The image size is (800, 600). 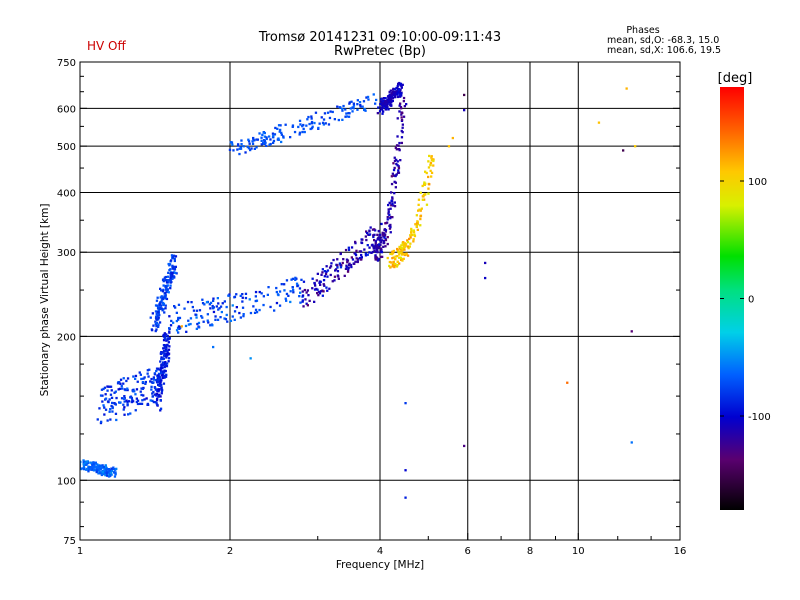 I want to click on isolated-data-point, so click(x=452, y=138).